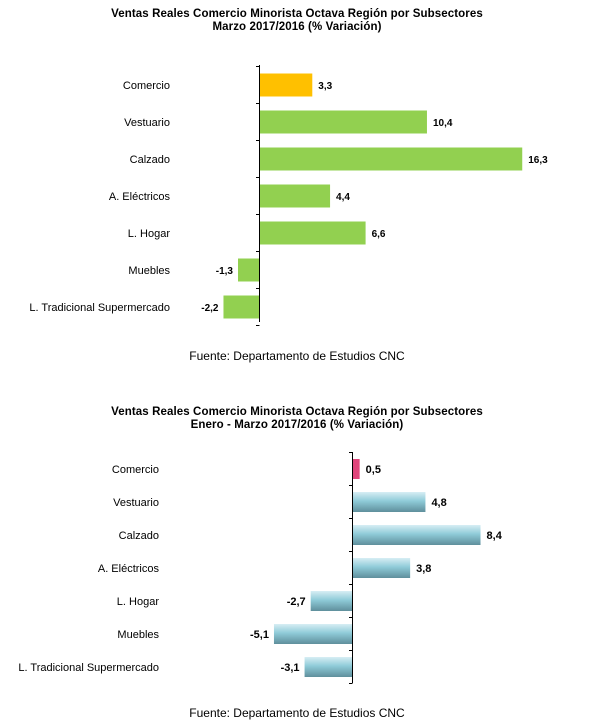 Image resolution: width=594 pixels, height=724 pixels. I want to click on data-label: 3,8, so click(423, 569).